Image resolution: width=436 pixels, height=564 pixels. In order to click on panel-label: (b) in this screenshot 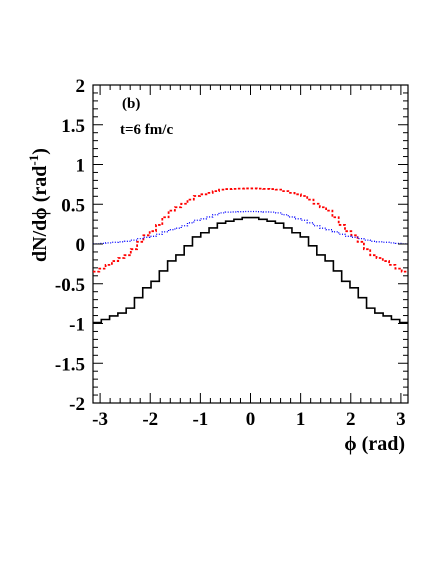, I will do `click(131, 104)`.